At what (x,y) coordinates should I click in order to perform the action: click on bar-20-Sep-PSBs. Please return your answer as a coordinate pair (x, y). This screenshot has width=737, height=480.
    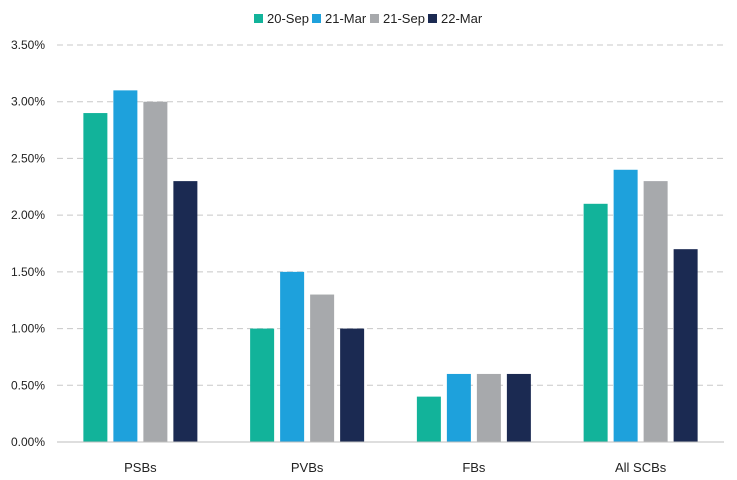
    Looking at the image, I should click on (95, 278).